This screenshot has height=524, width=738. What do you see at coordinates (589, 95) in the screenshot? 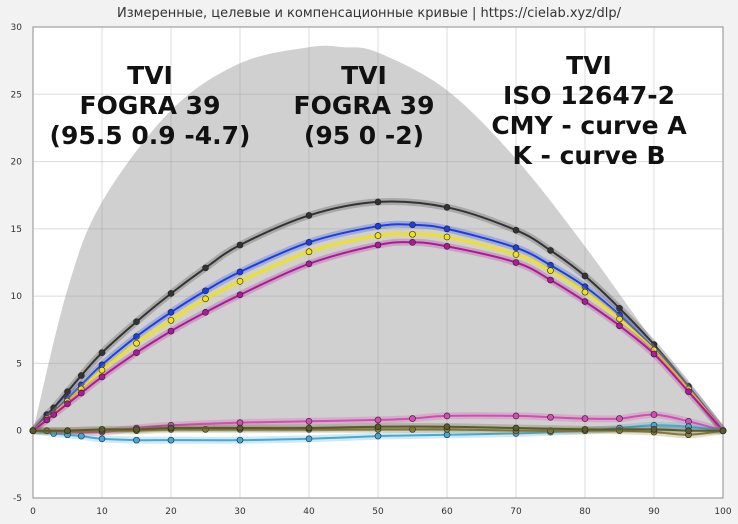
I see `annotation-text: ISO 12647-2` at bounding box center [589, 95].